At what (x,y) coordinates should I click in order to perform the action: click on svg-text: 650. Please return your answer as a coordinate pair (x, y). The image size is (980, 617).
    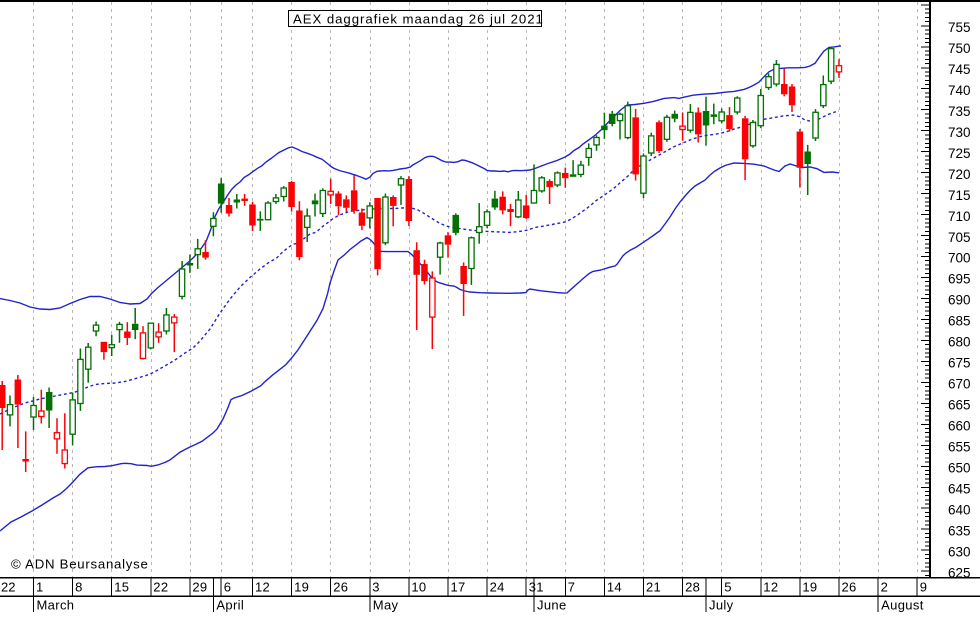
    Looking at the image, I should click on (959, 468).